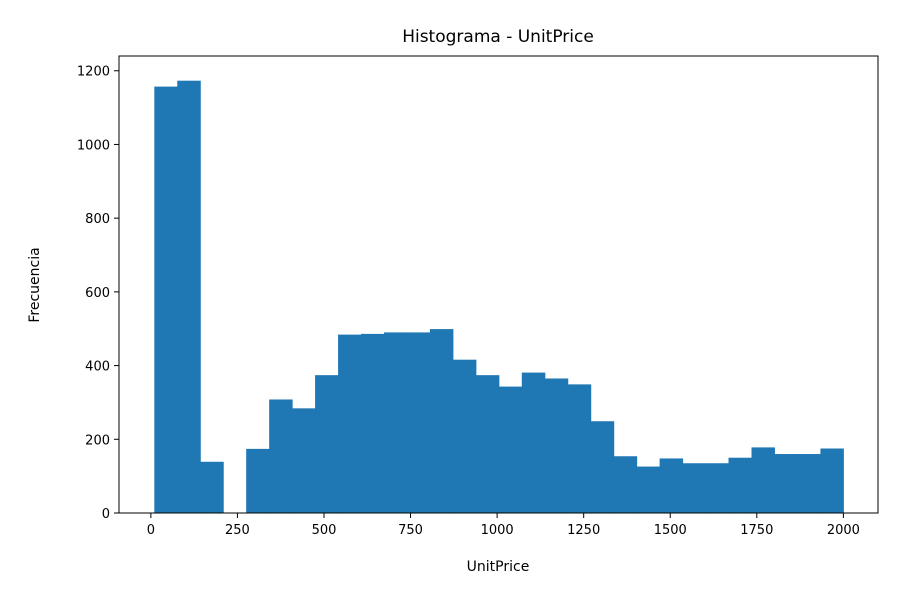  What do you see at coordinates (93, 145) in the screenshot?
I see `y-tick-label: 1000` at bounding box center [93, 145].